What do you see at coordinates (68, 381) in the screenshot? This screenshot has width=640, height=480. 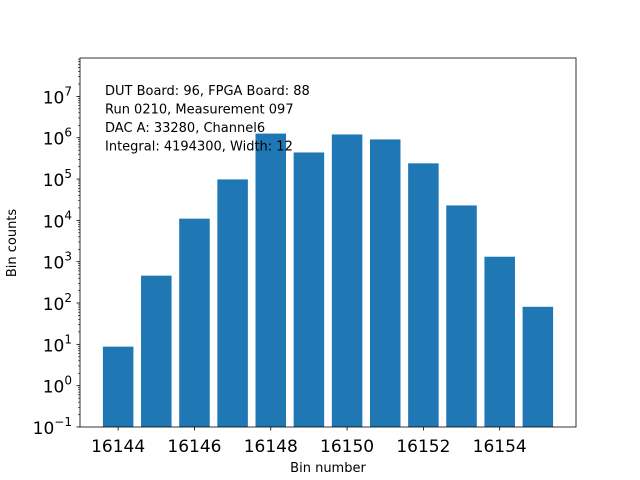 I see `y-tick-exponent: 0` at bounding box center [68, 381].